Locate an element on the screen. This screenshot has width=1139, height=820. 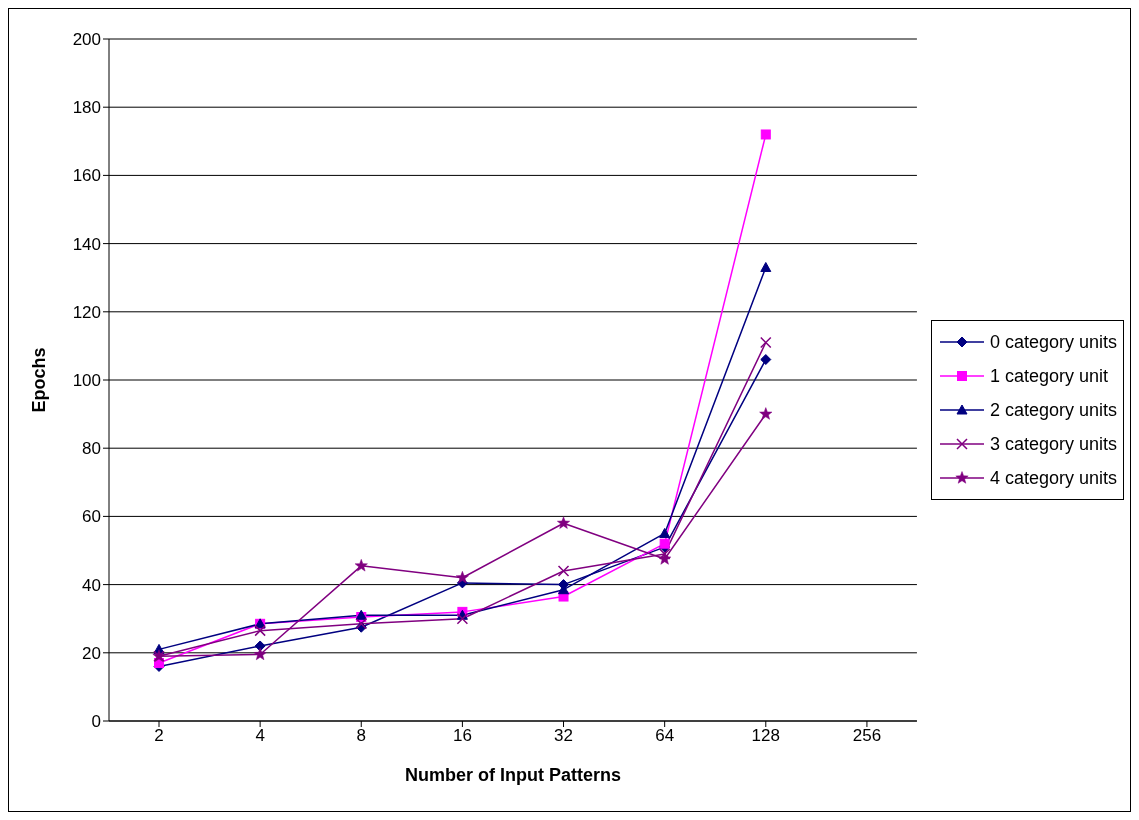
y-tick-label: 20 is located at coordinates (91, 653).